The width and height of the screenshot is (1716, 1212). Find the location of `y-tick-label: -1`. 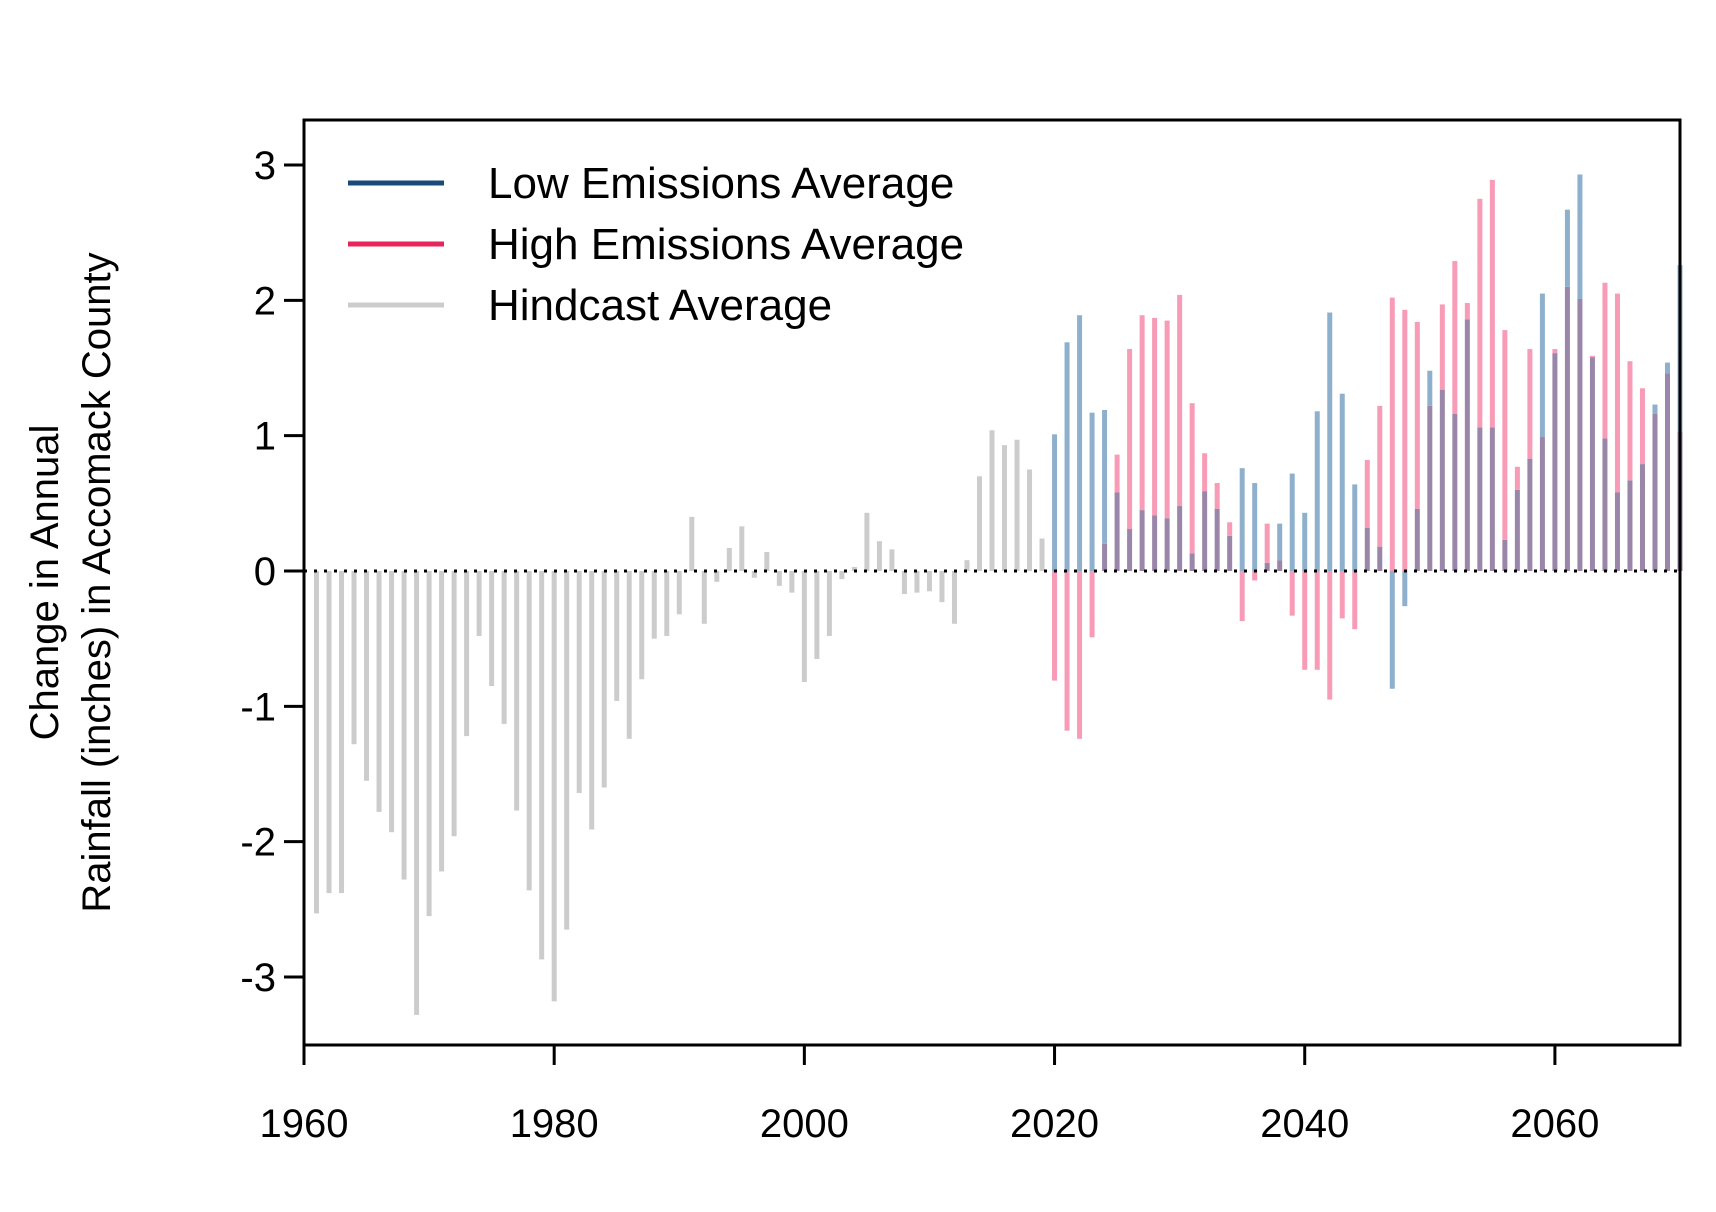

y-tick-label: -1 is located at coordinates (258, 707).